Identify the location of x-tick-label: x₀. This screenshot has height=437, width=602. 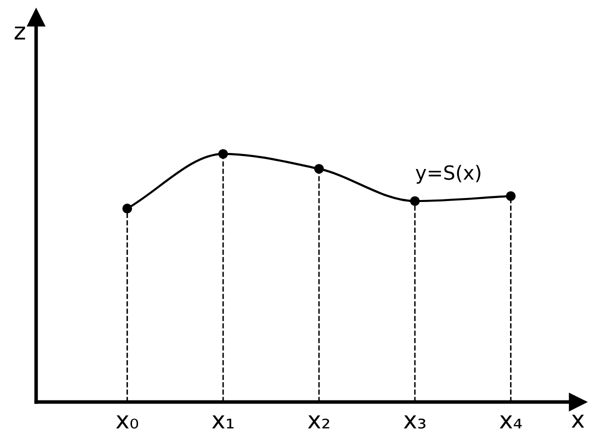
(127, 422).